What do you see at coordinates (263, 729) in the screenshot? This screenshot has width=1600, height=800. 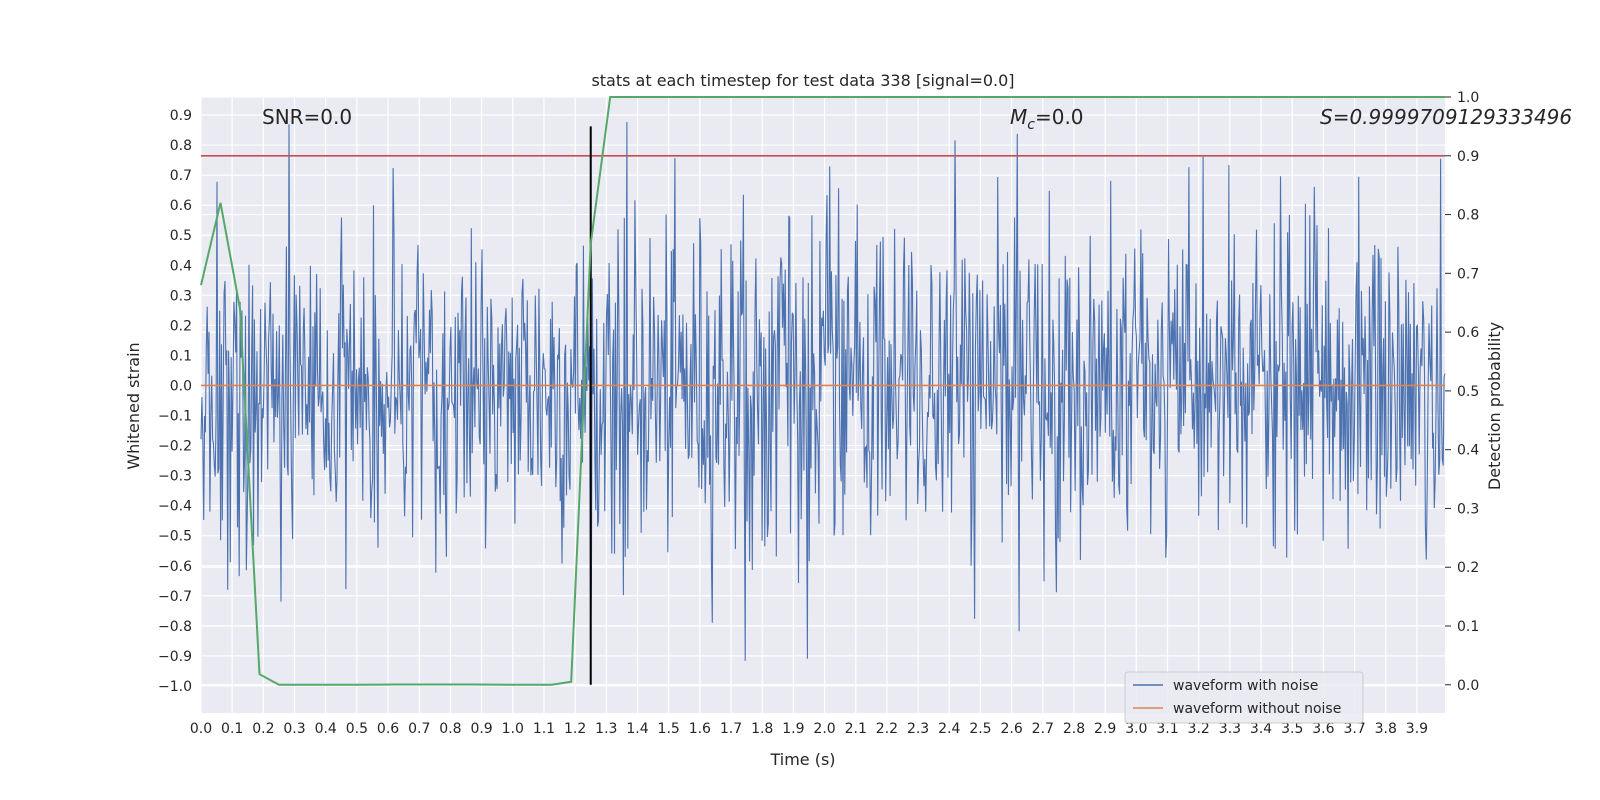 I see `x-tick-label-2: 0.2` at bounding box center [263, 729].